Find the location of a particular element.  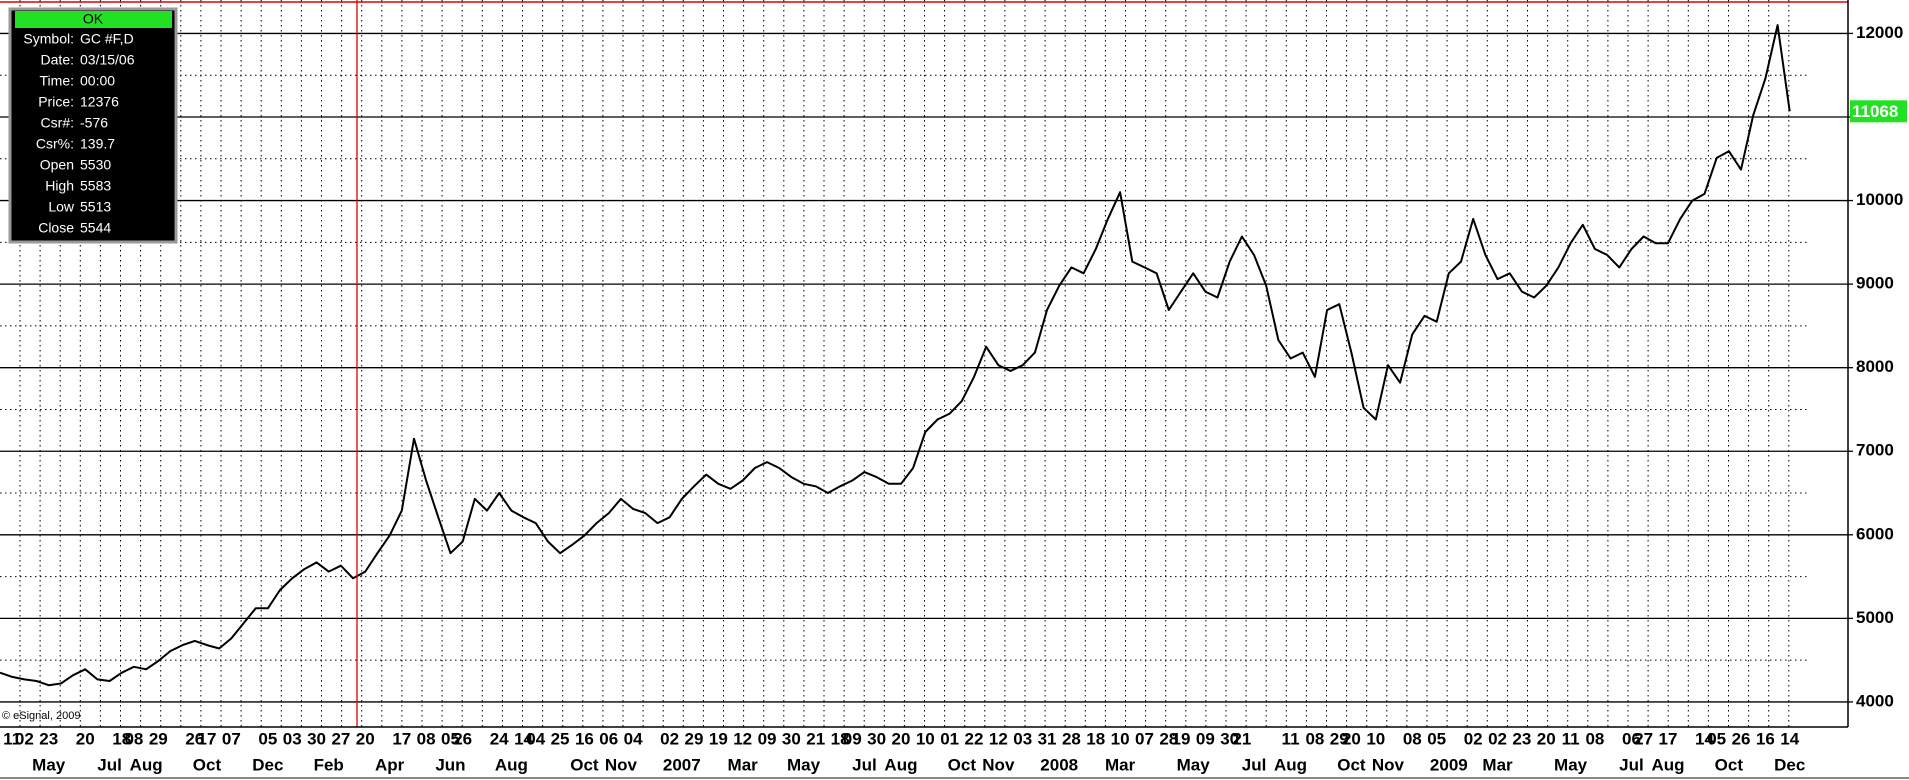

y-tick-label: 10000 is located at coordinates (1879, 199).